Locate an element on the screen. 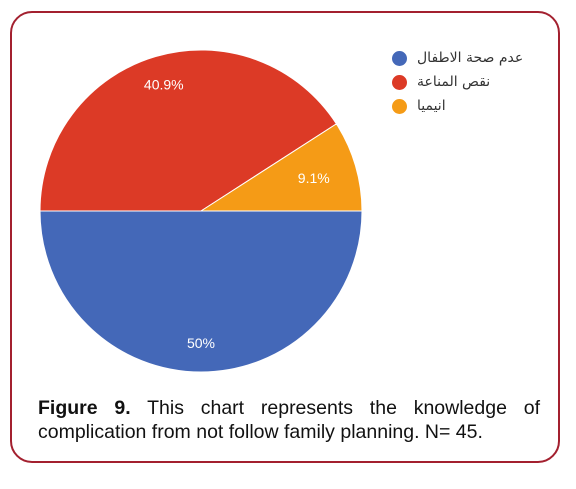 The image size is (576, 489). slice-value-label: 40.9% is located at coordinates (164, 84).